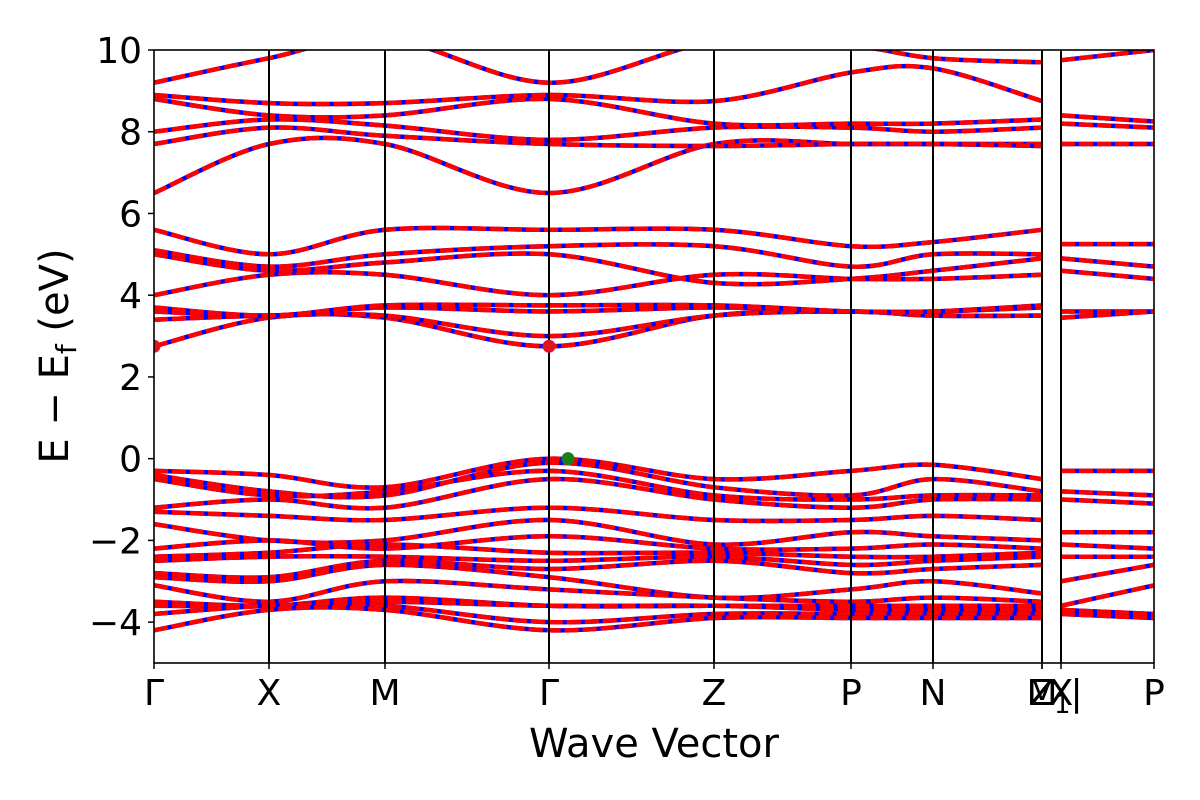 The width and height of the screenshot is (1200, 800). I want to click on band-edge-markers, so click(364, 402).